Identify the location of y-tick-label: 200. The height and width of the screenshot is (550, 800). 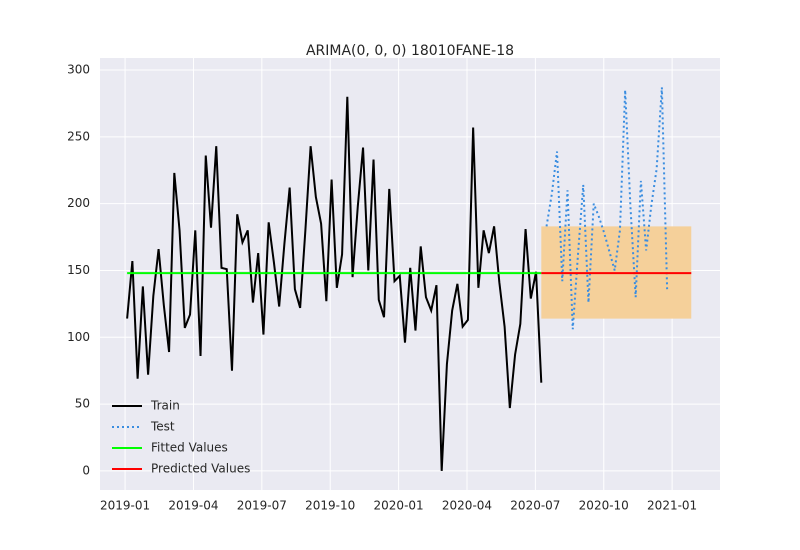
(78, 203).